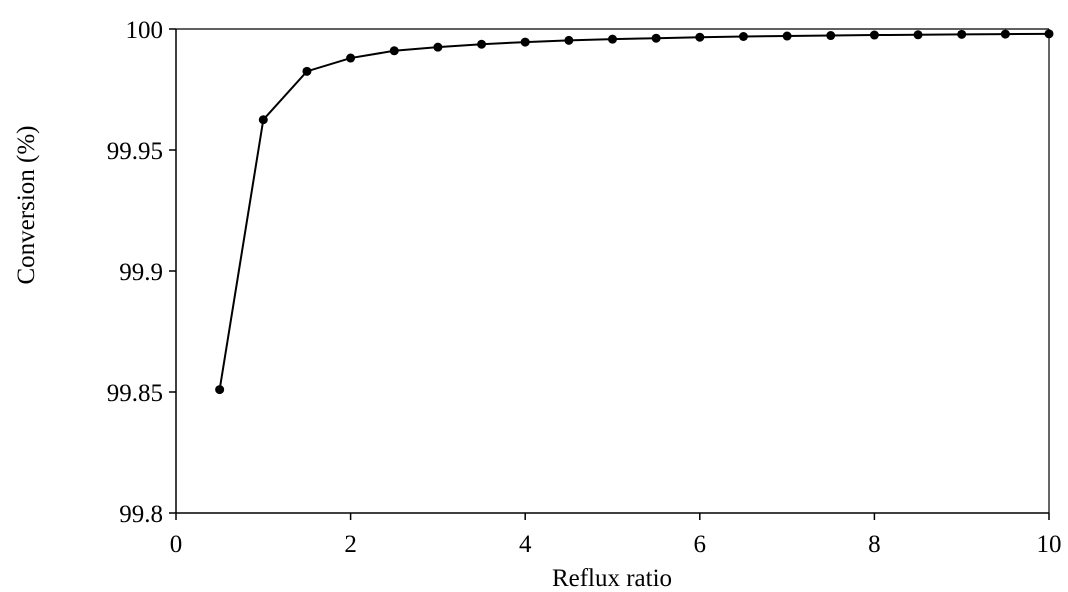 The height and width of the screenshot is (592, 1068). What do you see at coordinates (874, 544) in the screenshot?
I see `x-tick-label: 8` at bounding box center [874, 544].